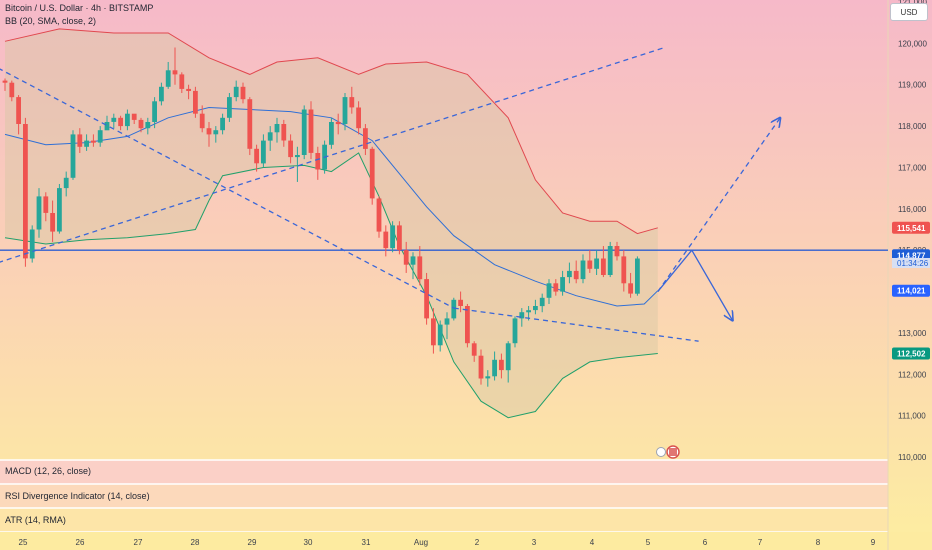  What do you see at coordinates (77, 496) in the screenshot?
I see `rsi-pane-label: RSI Divergence Indicator (14, close)` at bounding box center [77, 496].